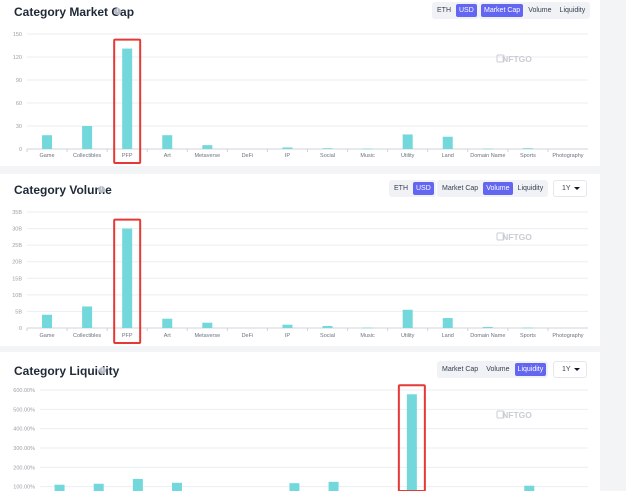 This screenshot has height=491, width=626. What do you see at coordinates (327, 336) in the screenshot?
I see `x-tick-label: Social` at bounding box center [327, 336].